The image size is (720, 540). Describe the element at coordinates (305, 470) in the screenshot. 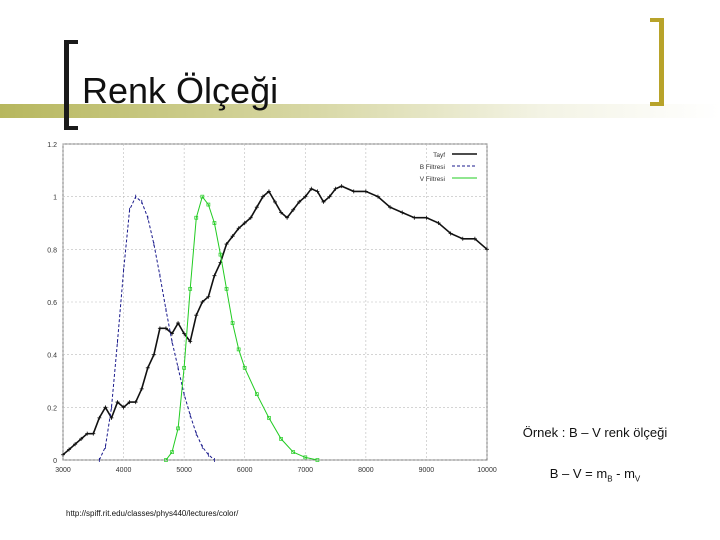

I see `x-tick-label: 7000` at that location.